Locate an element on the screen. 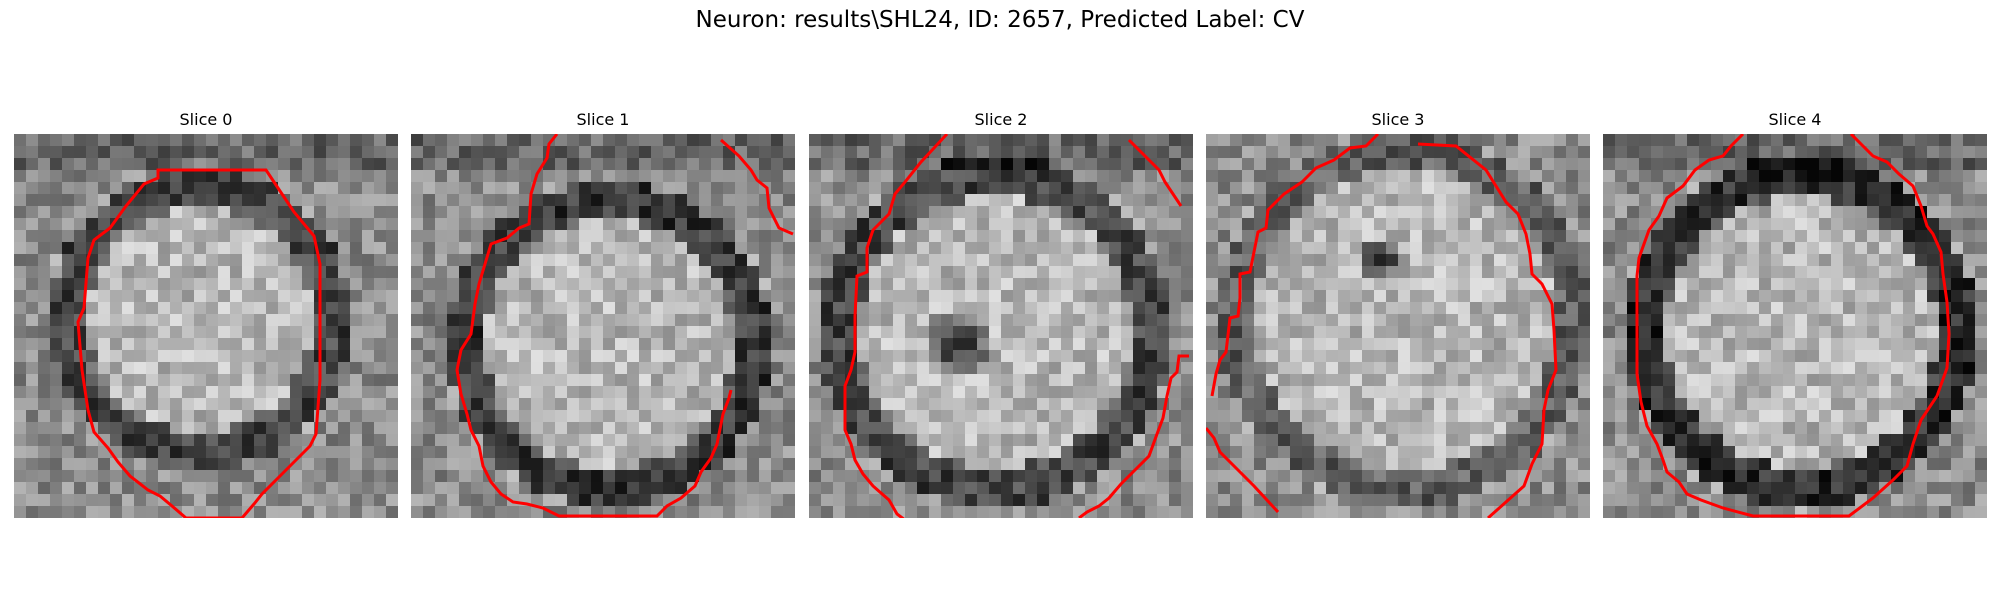  slice-panel-1: Slice 1 is located at coordinates (603, 314).